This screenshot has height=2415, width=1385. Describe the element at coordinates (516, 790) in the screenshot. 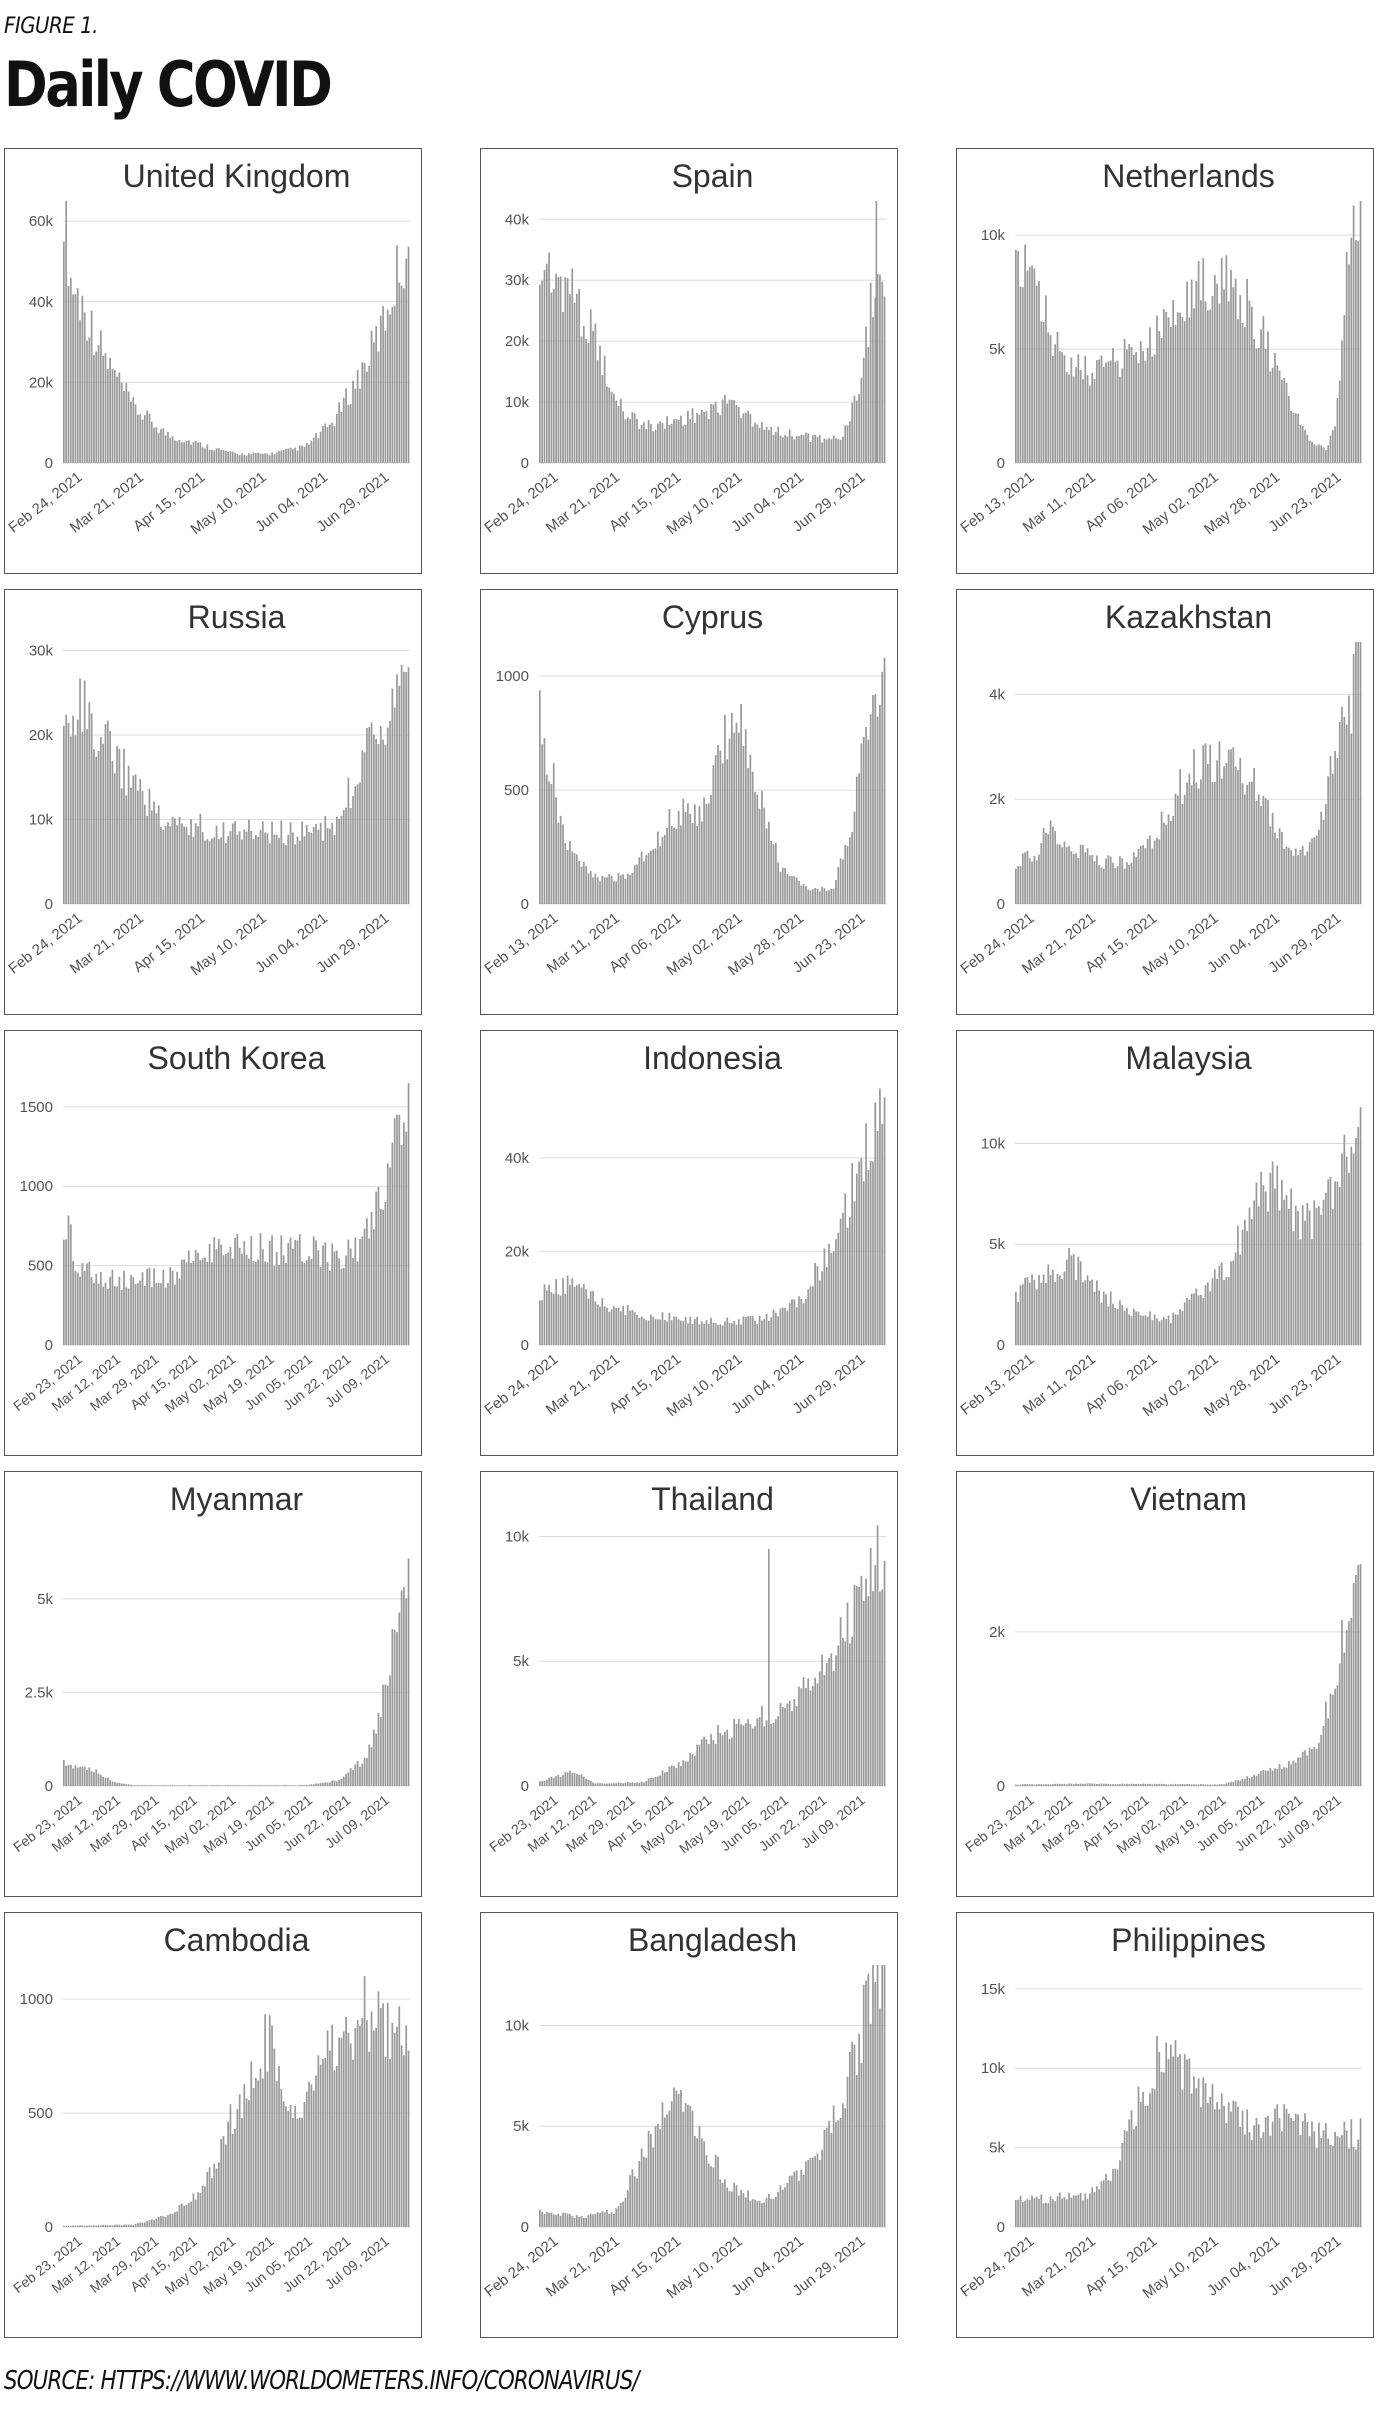

I see `y-tick-label: 500` at that location.